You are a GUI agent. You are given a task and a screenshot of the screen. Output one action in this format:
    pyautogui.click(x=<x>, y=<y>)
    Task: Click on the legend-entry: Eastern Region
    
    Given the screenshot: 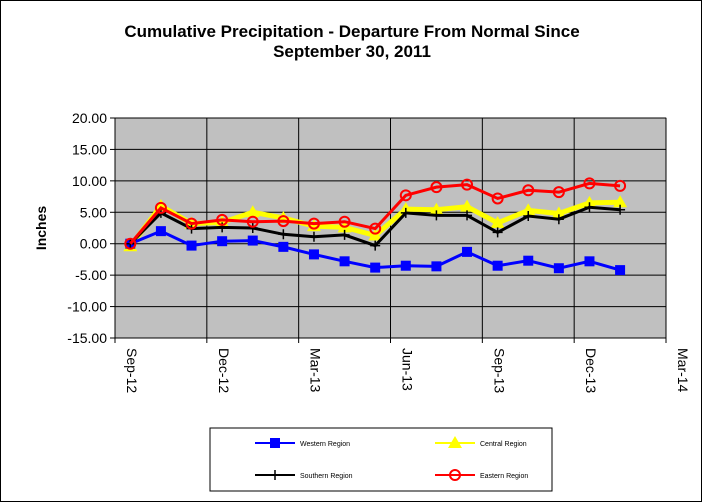 What is the action you would take?
    pyautogui.click(x=481, y=475)
    